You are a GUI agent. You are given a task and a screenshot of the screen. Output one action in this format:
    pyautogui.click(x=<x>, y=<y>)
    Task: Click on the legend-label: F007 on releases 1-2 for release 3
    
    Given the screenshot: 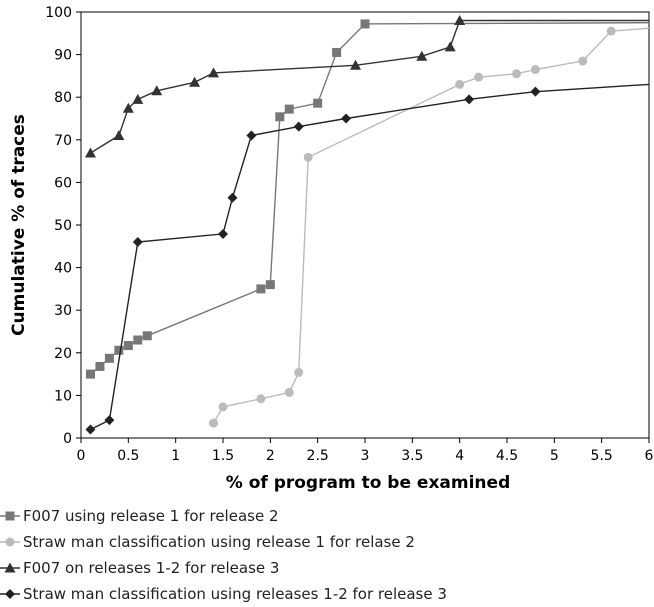 What is the action you would take?
    pyautogui.click(x=151, y=568)
    